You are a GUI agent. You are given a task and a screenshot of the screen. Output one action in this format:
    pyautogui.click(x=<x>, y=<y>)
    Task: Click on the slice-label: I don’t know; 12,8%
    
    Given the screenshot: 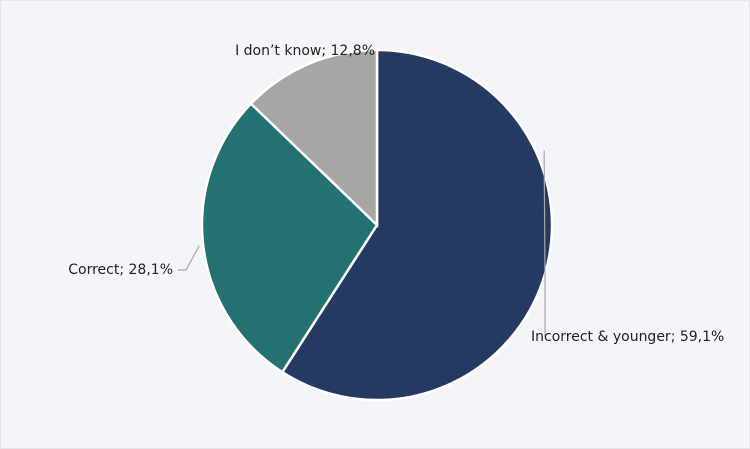 What is the action you would take?
    pyautogui.click(x=305, y=51)
    